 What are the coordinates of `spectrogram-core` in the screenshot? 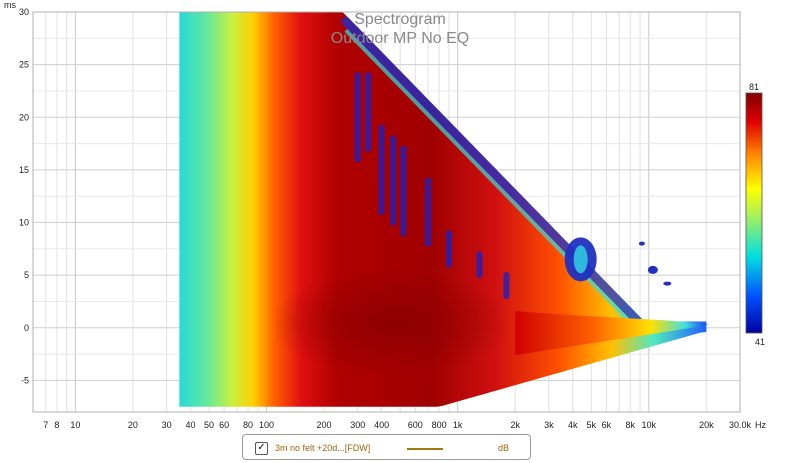 It's located at (391, 322).